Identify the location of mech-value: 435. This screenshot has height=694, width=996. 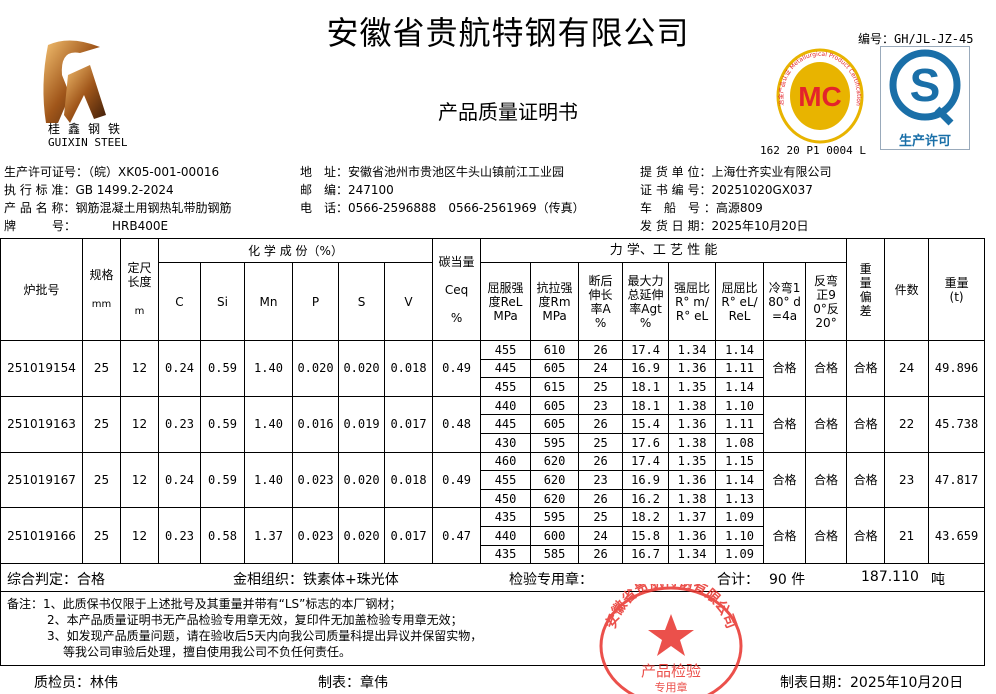
(506, 554).